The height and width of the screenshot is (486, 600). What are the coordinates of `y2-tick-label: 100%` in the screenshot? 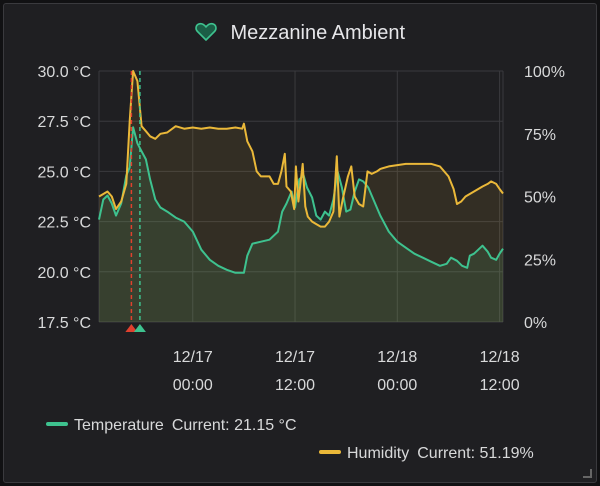 It's located at (544, 72).